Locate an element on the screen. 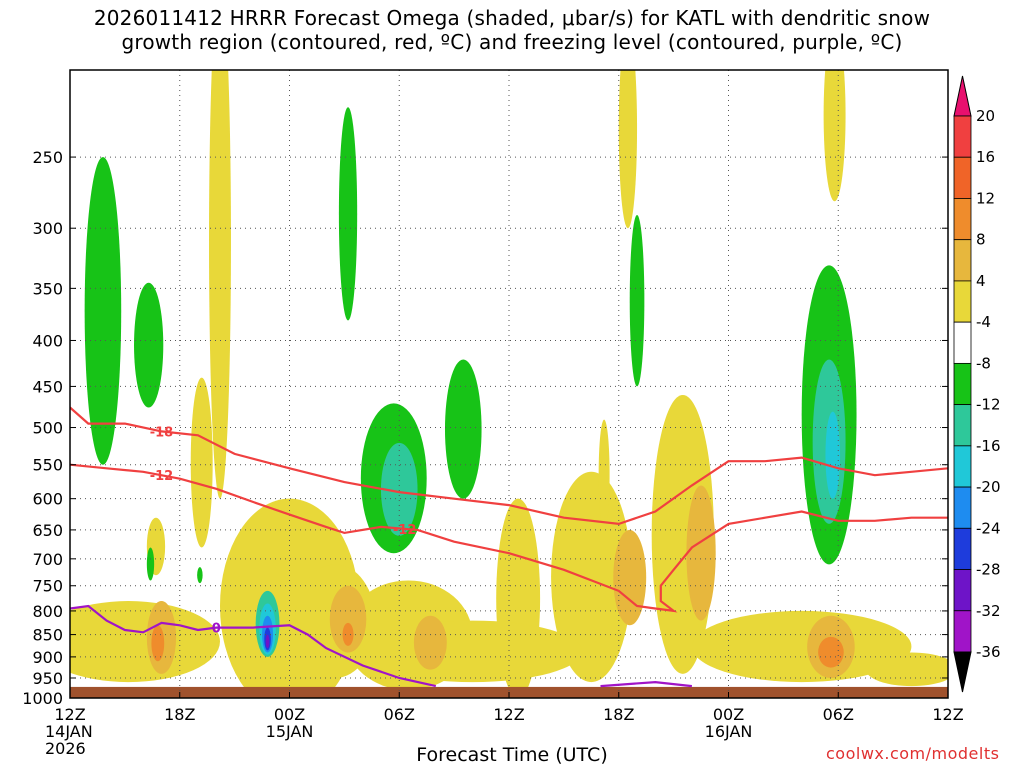 This screenshot has width=1024, height=768. colorbar-label: 20 is located at coordinates (985, 116).